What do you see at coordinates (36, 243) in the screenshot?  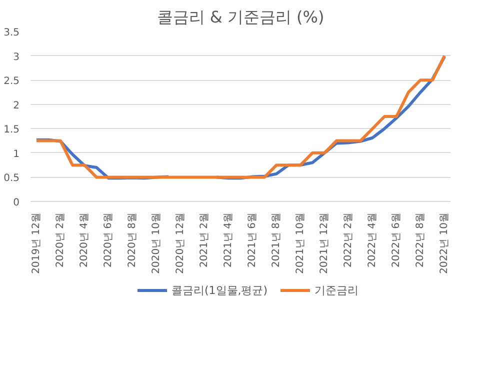 I see `x-tick-label: 2019년 12월` at bounding box center [36, 243].